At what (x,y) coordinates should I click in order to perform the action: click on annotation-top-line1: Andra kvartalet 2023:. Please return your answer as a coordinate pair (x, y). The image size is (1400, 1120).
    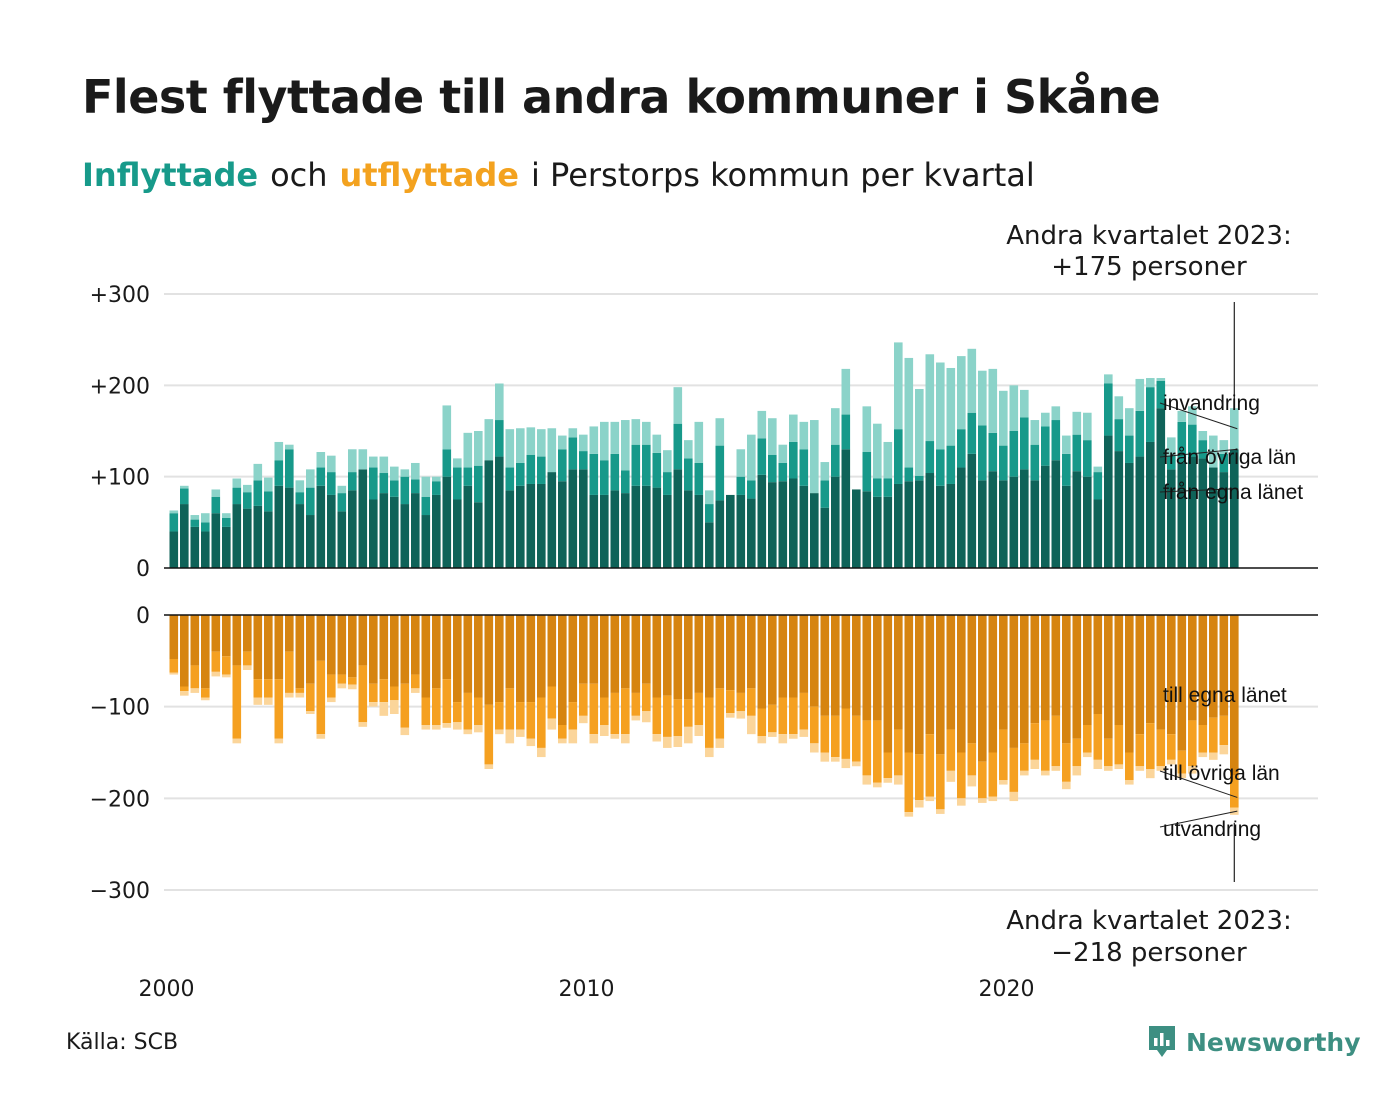
    Looking at the image, I should click on (1148, 236).